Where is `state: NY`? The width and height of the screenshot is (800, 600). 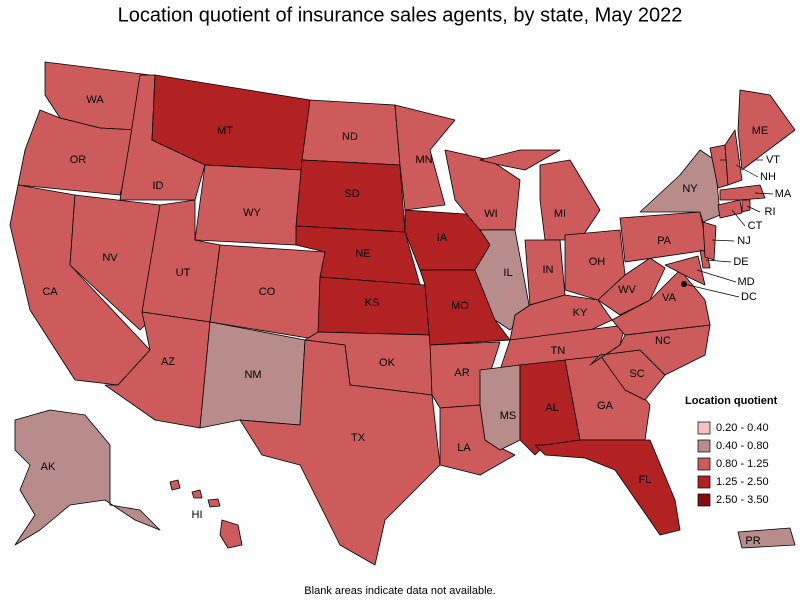
state: NY is located at coordinates (680, 186).